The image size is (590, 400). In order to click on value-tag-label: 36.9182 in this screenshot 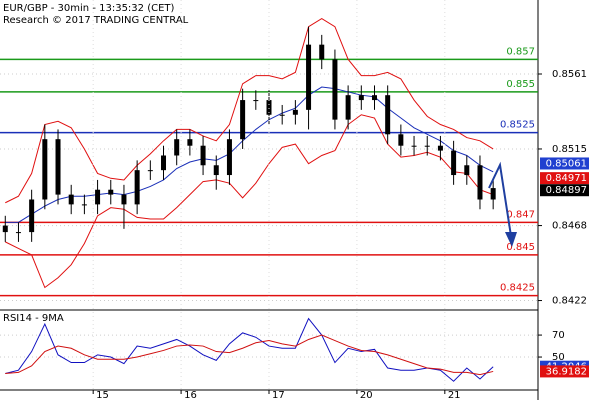, I will do `click(566, 371)`.